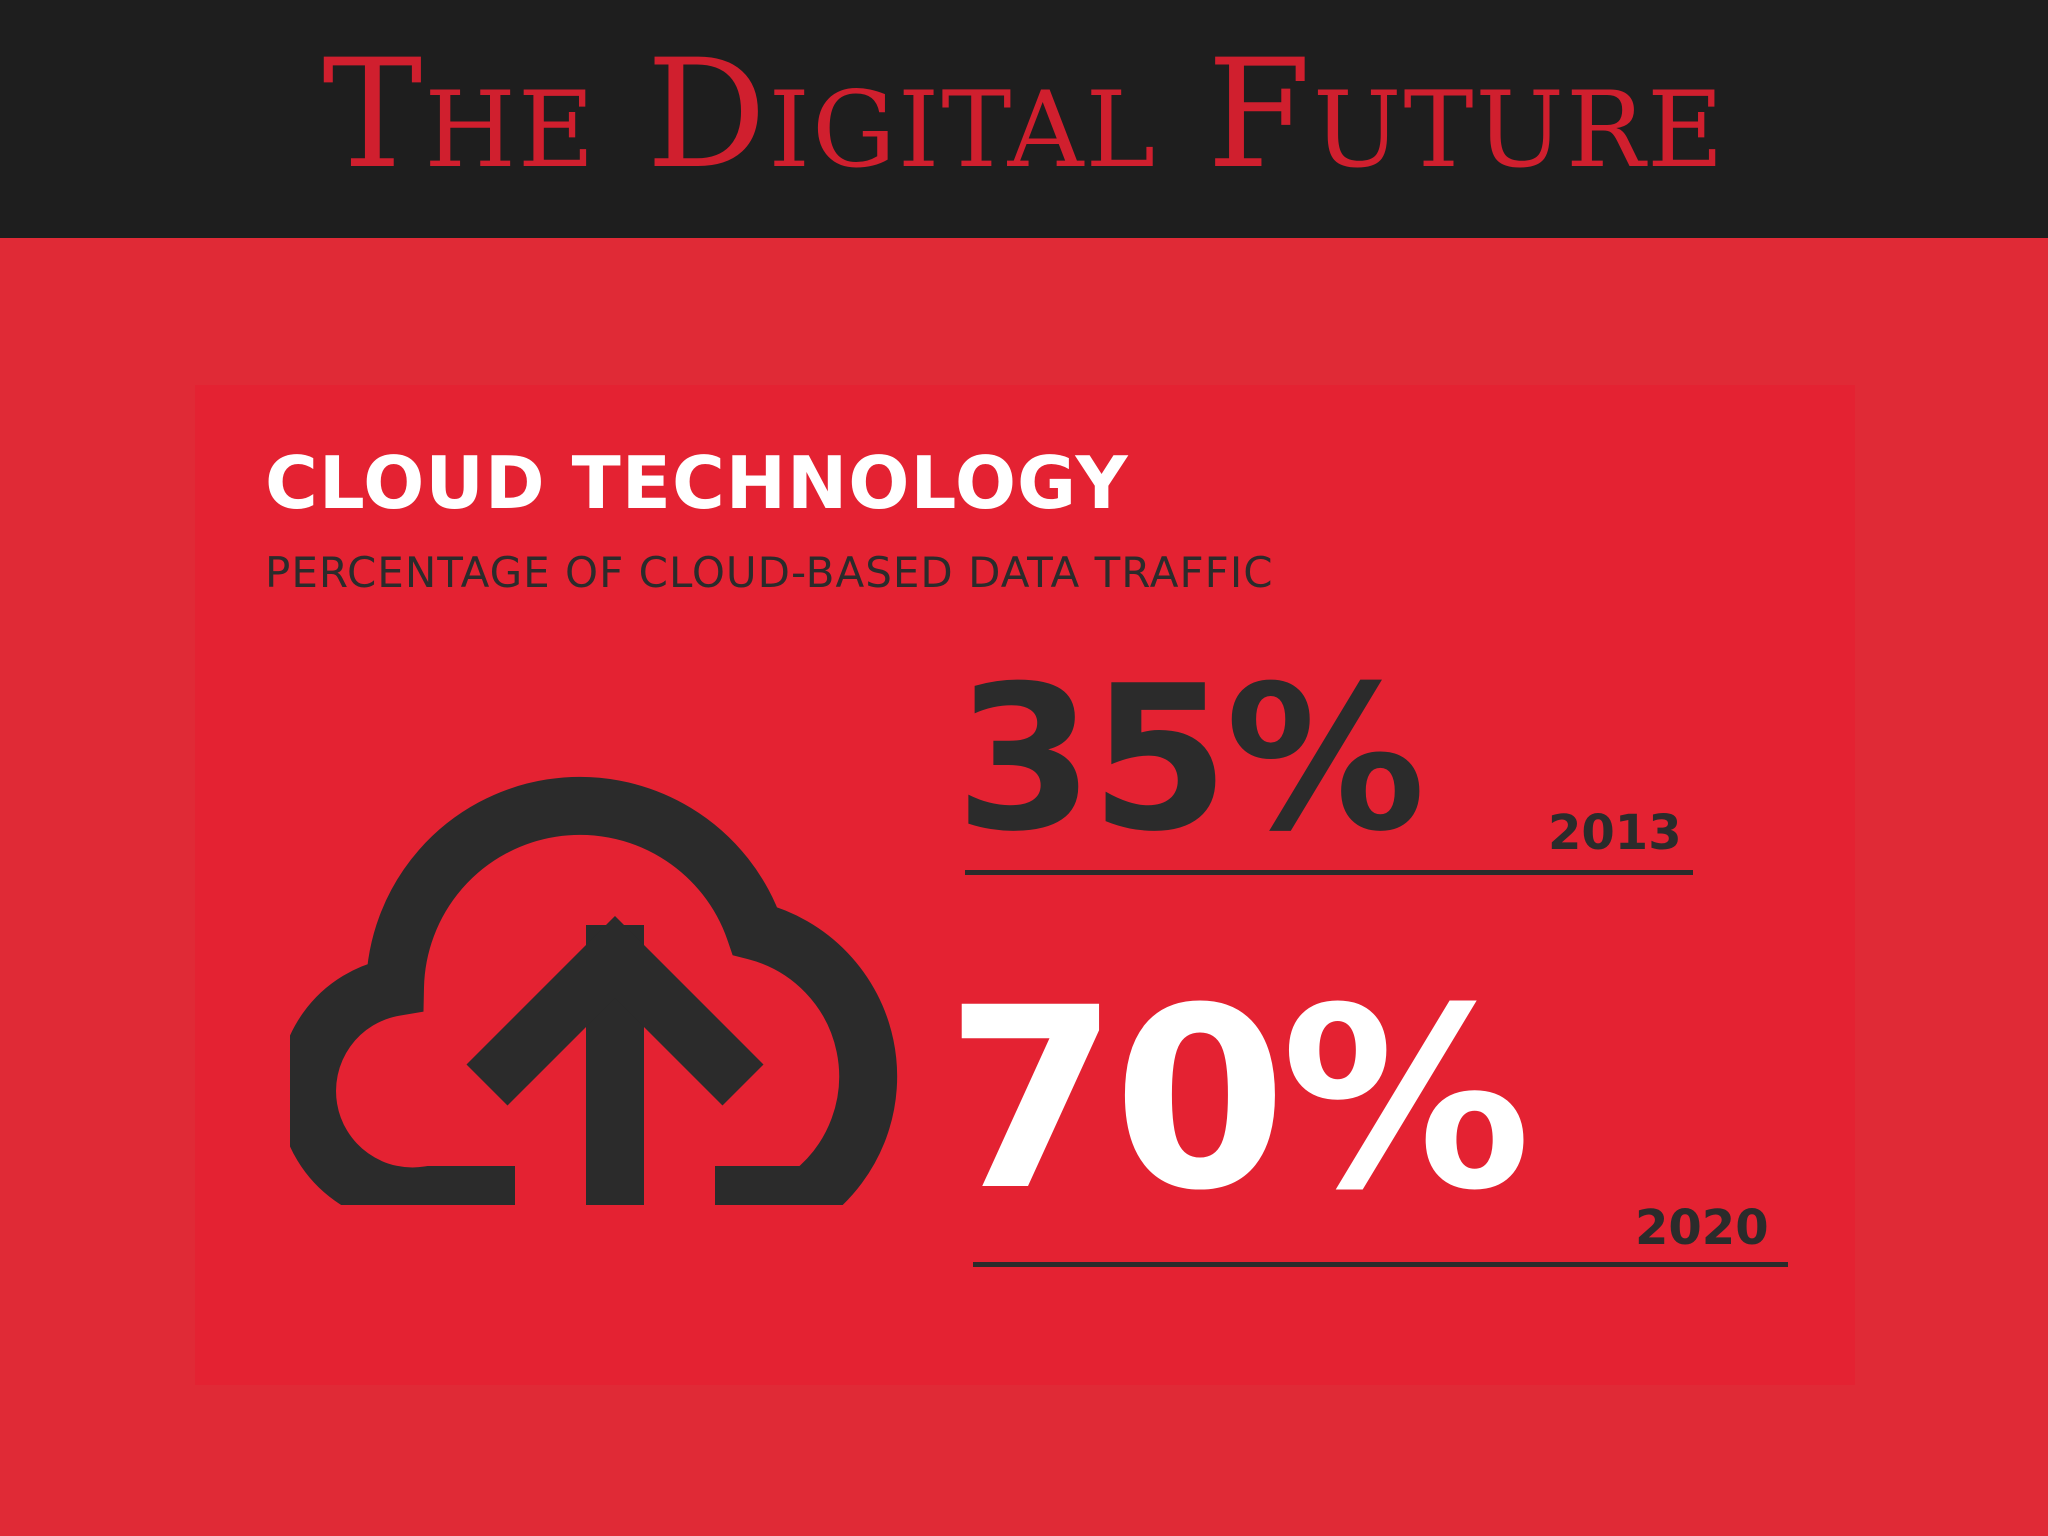 This screenshot has width=2048, height=1536. I want to click on banner-title: The Digital Future, so click(1024, 115).